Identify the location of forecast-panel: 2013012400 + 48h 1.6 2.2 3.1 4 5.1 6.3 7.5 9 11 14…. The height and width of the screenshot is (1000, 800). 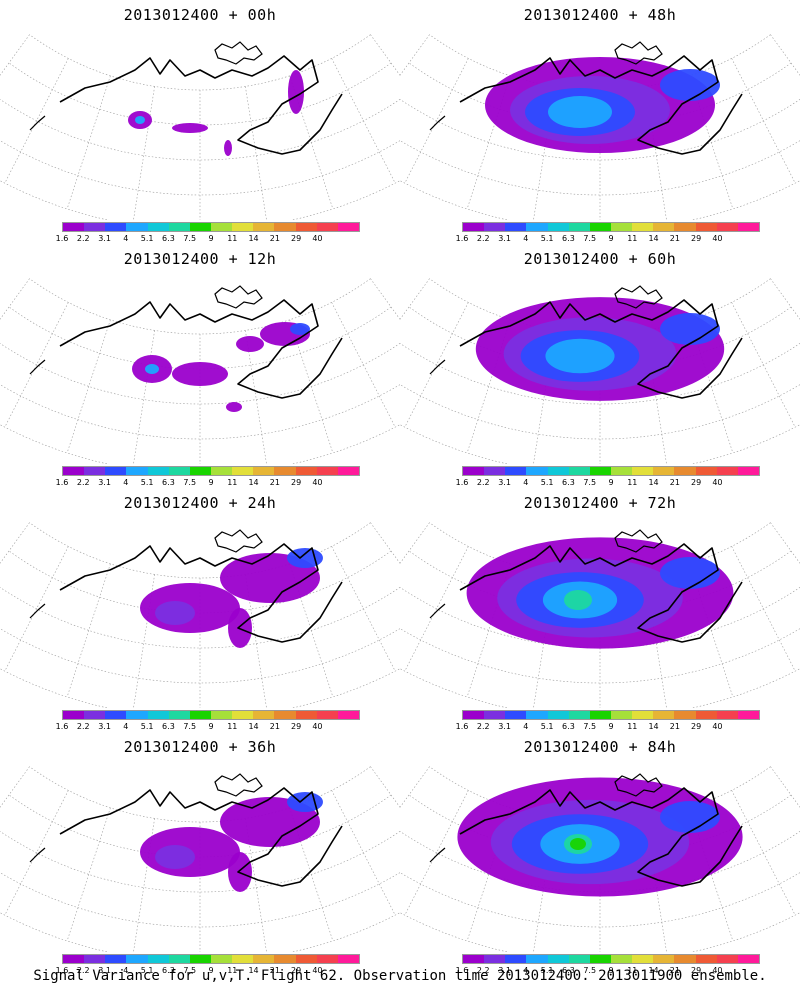
(600, 122).